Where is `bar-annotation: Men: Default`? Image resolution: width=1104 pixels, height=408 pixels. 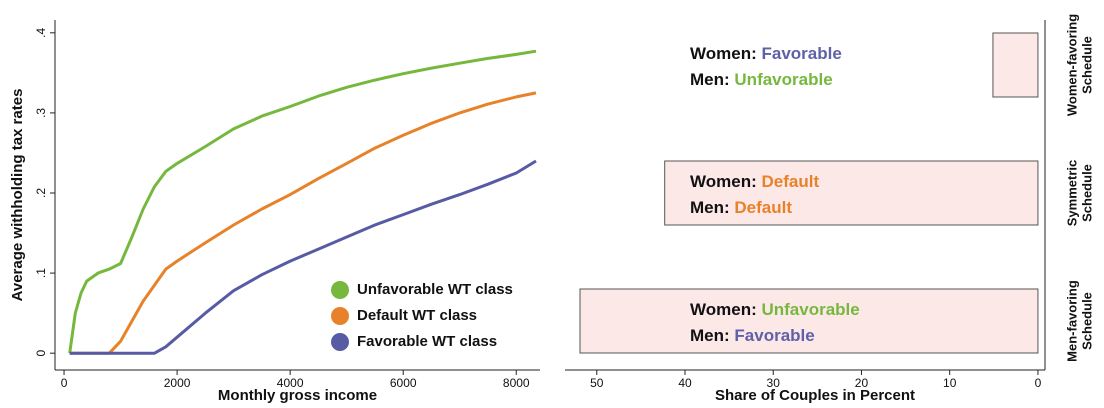
bar-annotation: Men: Default is located at coordinates (741, 207).